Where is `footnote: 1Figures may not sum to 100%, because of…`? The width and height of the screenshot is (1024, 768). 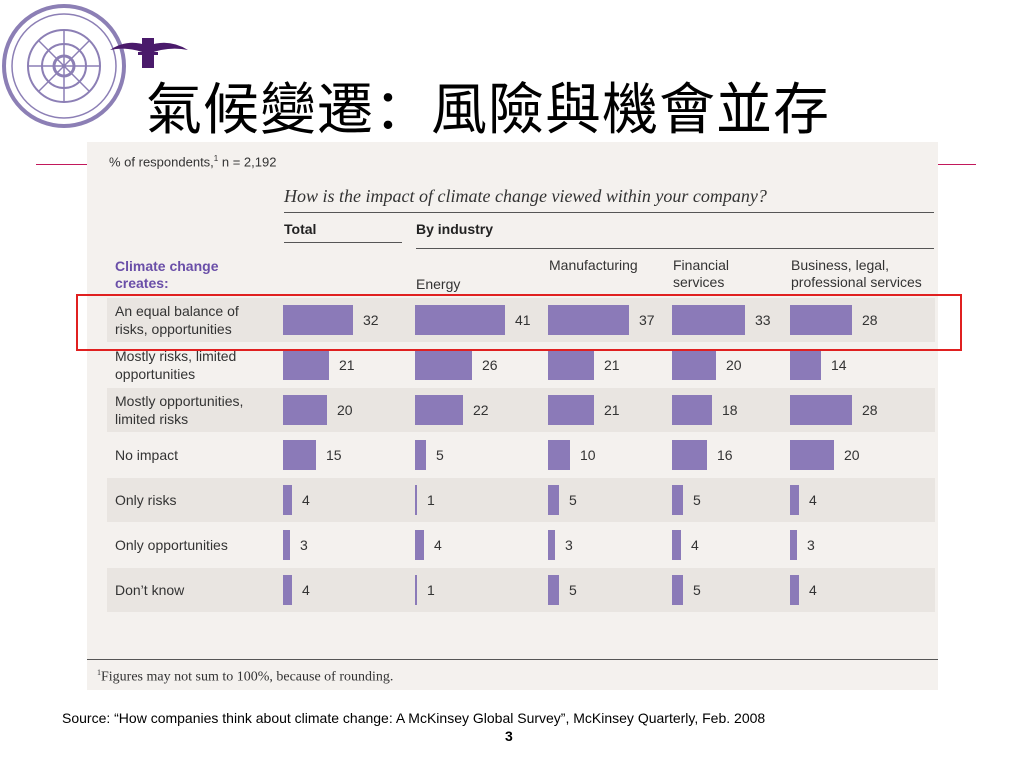 footnote: 1Figures may not sum to 100%, because of… is located at coordinates (245, 676).